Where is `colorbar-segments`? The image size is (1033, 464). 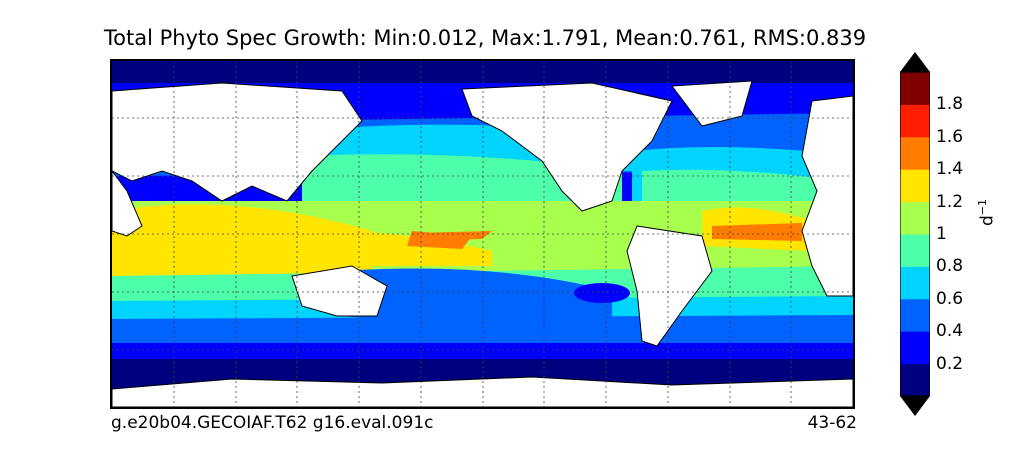
colorbar-segments is located at coordinates (915, 234).